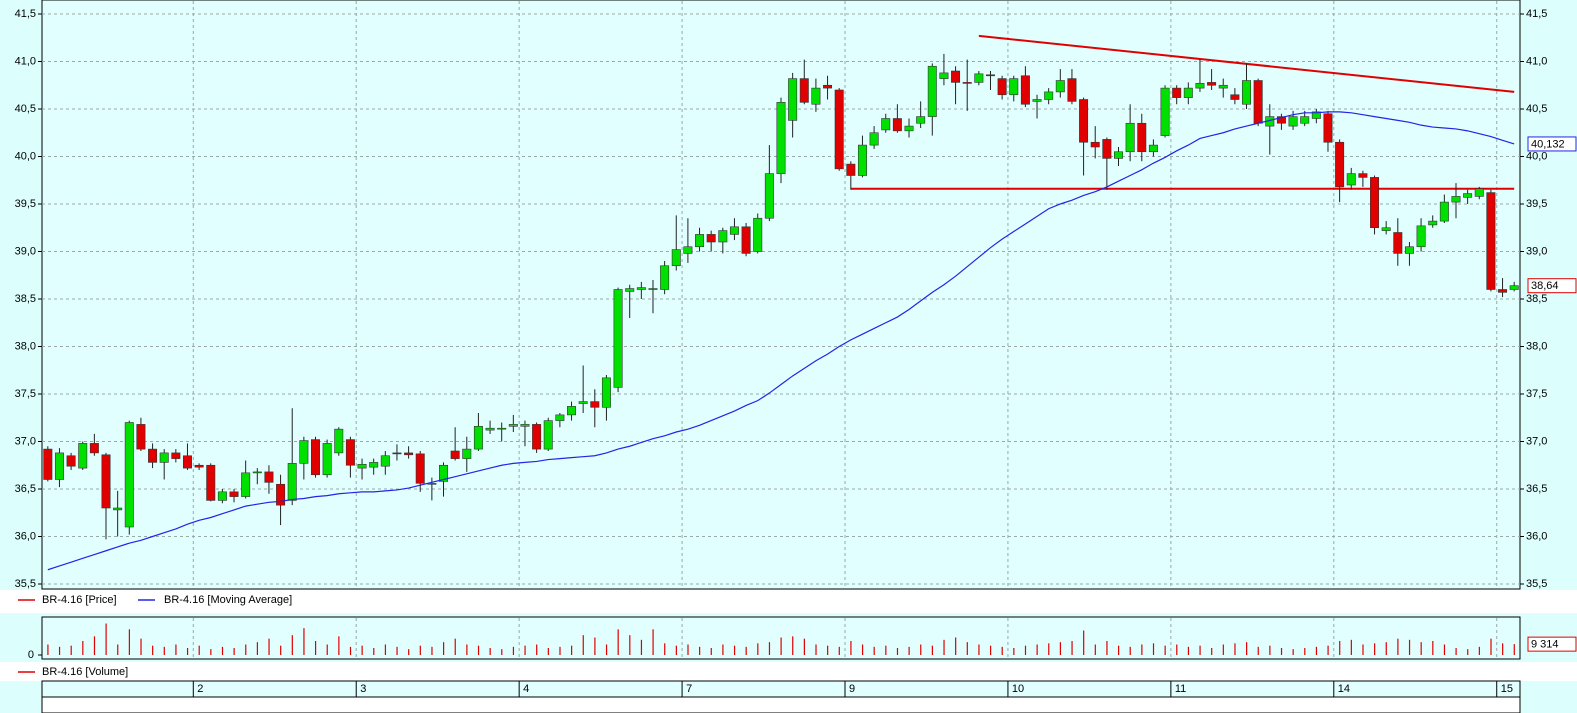 The height and width of the screenshot is (713, 1577). Describe the element at coordinates (1548, 144) in the screenshot. I see `last-value-label: 40,132` at that location.